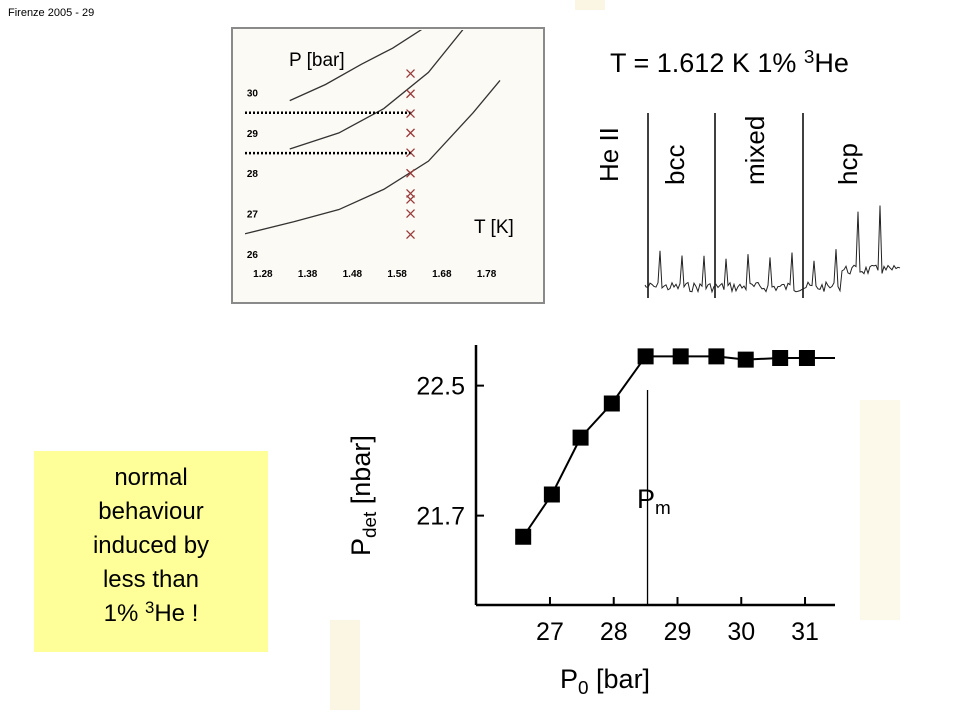  I want to click on header: Firenze 2005 - 29, so click(51, 13).